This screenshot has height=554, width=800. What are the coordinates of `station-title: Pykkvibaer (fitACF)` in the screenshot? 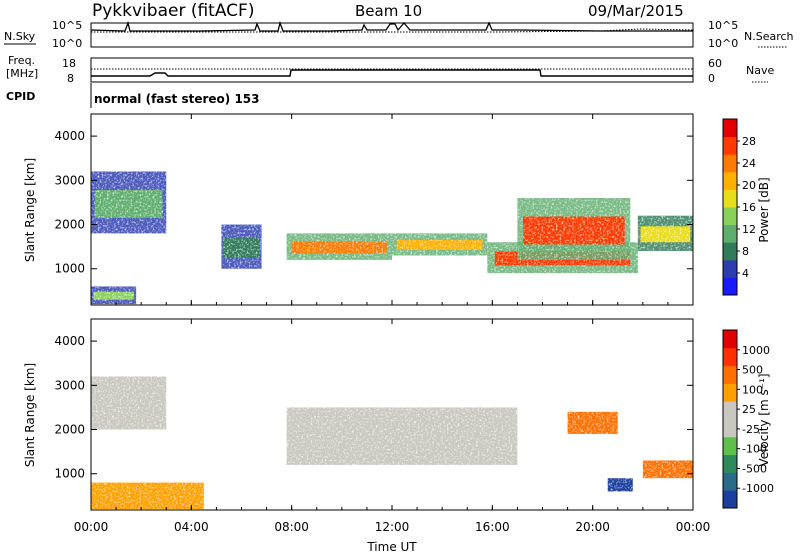 It's located at (173, 11).